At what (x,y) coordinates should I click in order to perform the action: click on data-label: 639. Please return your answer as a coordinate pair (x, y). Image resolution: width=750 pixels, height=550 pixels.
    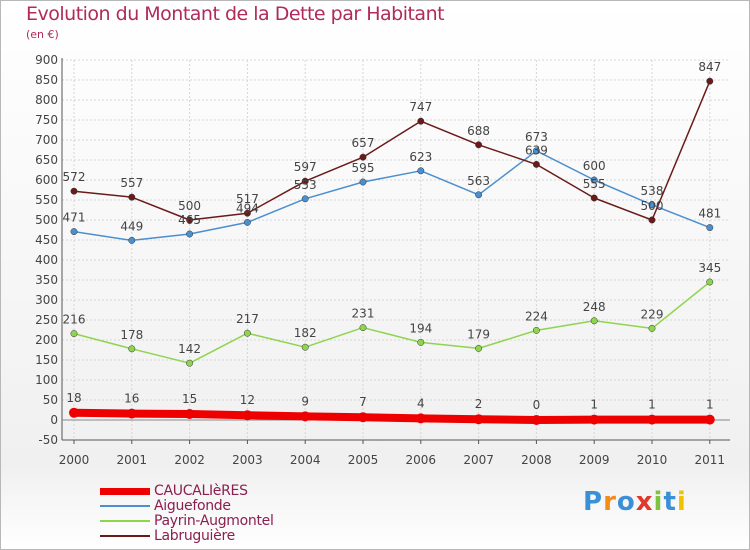
    Looking at the image, I should click on (536, 150).